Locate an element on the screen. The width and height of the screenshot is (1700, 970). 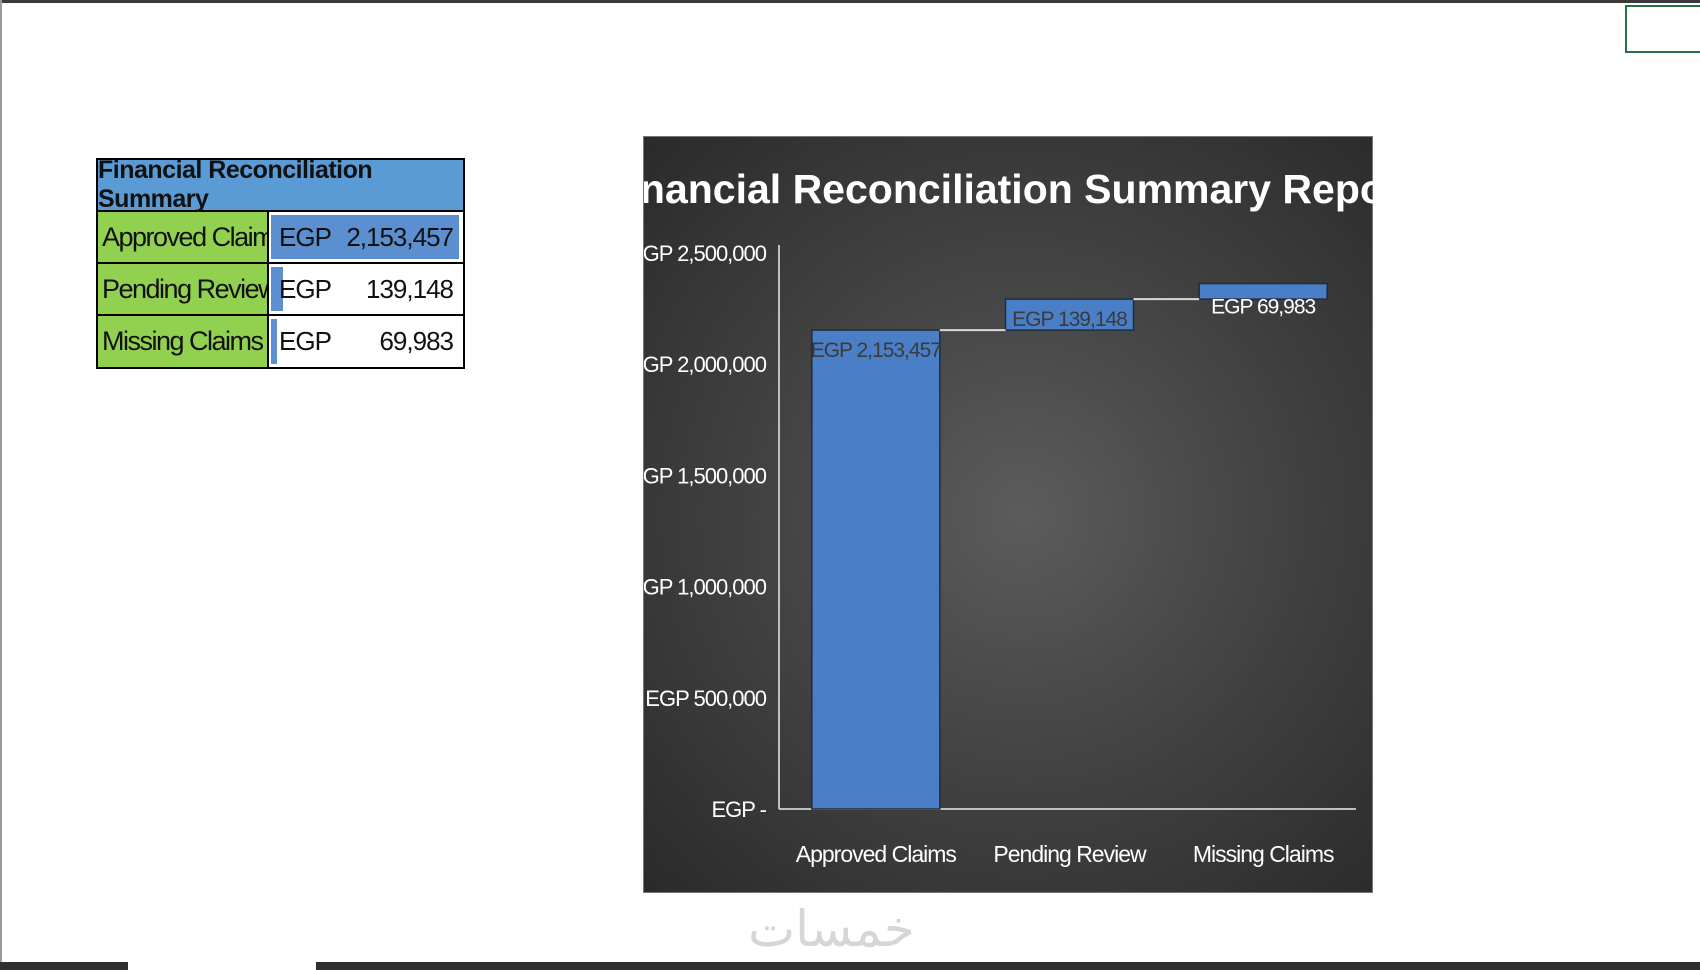
x-category-label: Missing Claims is located at coordinates (1263, 854).